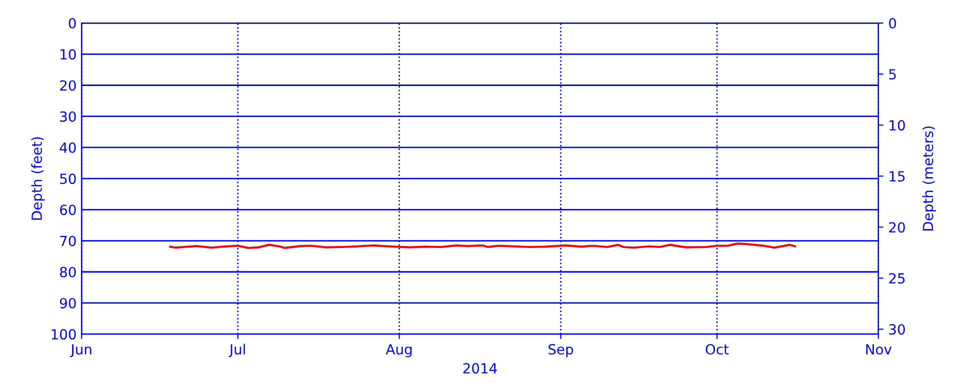 The width and height of the screenshot is (960, 384). Describe the element at coordinates (897, 329) in the screenshot. I see `y2-tick-label: 30` at that location.